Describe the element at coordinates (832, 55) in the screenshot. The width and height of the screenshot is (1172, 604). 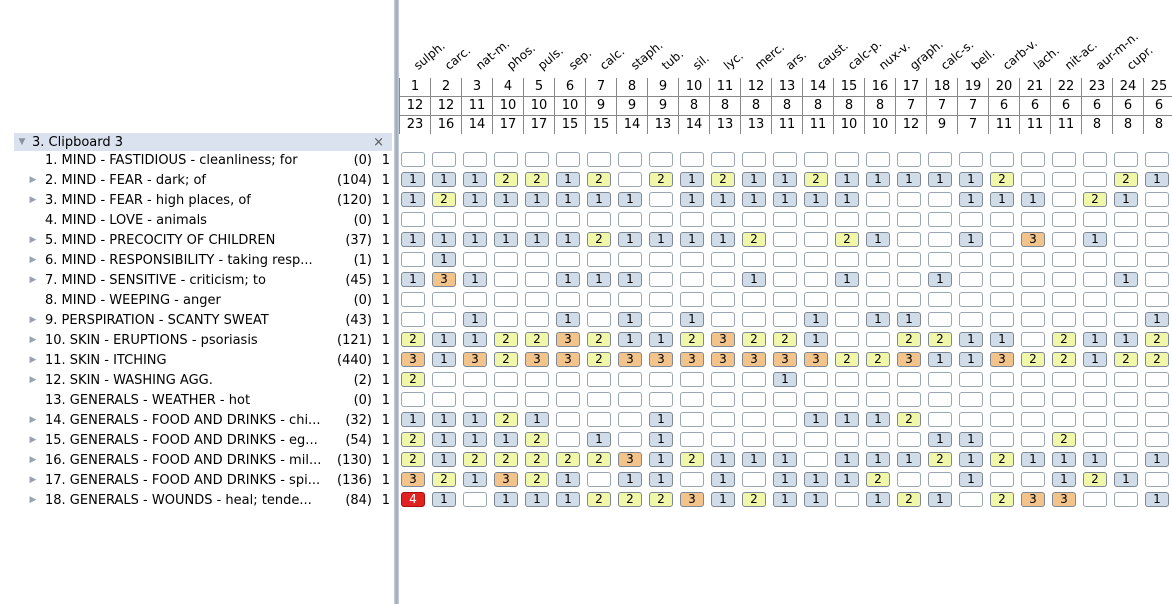
I see `remedy-label: caust.` at that location.